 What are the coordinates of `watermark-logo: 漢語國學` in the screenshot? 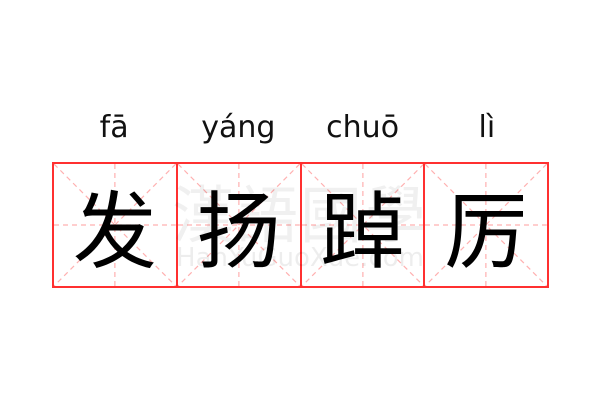 It's located at (299, 215).